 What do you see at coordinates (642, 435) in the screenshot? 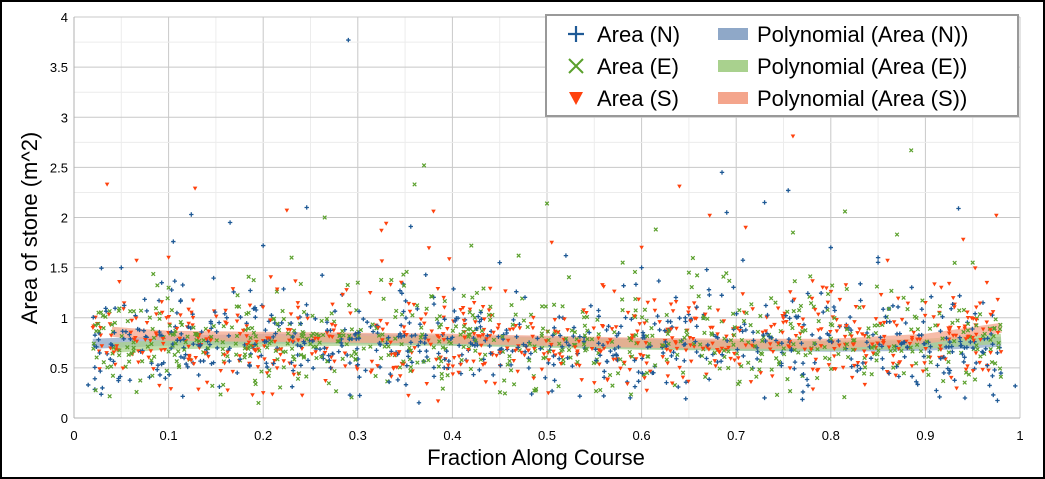
I see `x-tick-label: 0.6` at bounding box center [642, 435].